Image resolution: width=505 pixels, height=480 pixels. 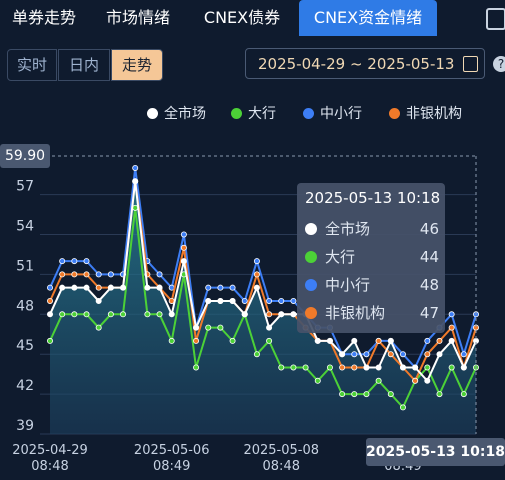 I want to click on y-tick-label: 39, so click(x=25, y=426).